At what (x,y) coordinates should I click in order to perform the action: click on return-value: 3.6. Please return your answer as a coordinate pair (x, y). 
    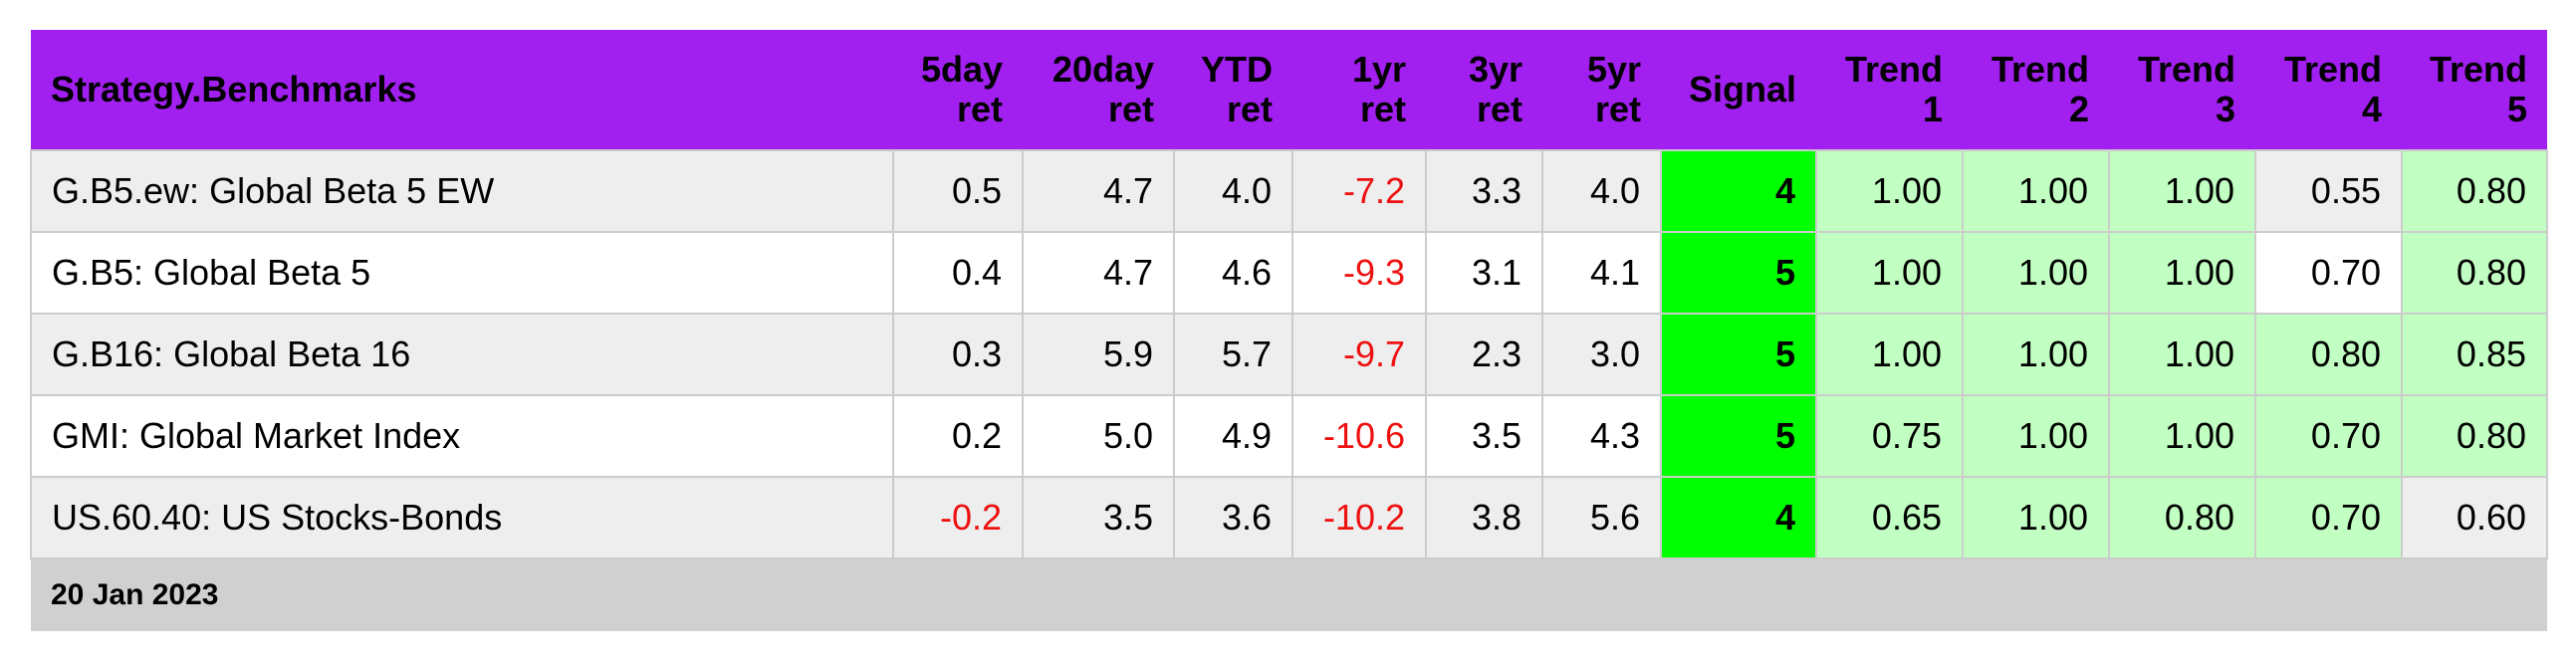
    Looking at the image, I should click on (1233, 518).